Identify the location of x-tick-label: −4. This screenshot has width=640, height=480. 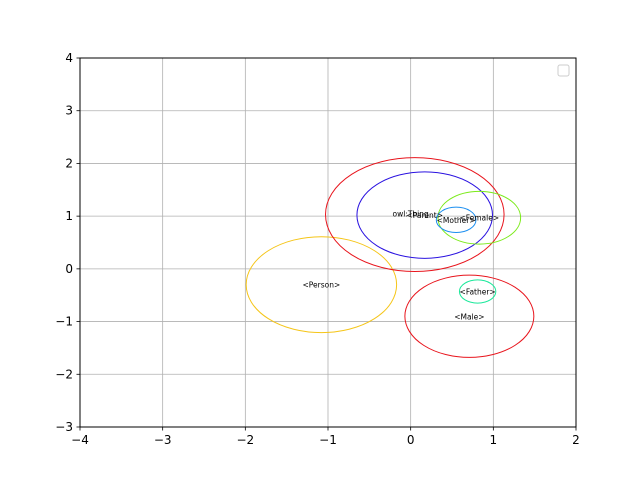
(80, 440).